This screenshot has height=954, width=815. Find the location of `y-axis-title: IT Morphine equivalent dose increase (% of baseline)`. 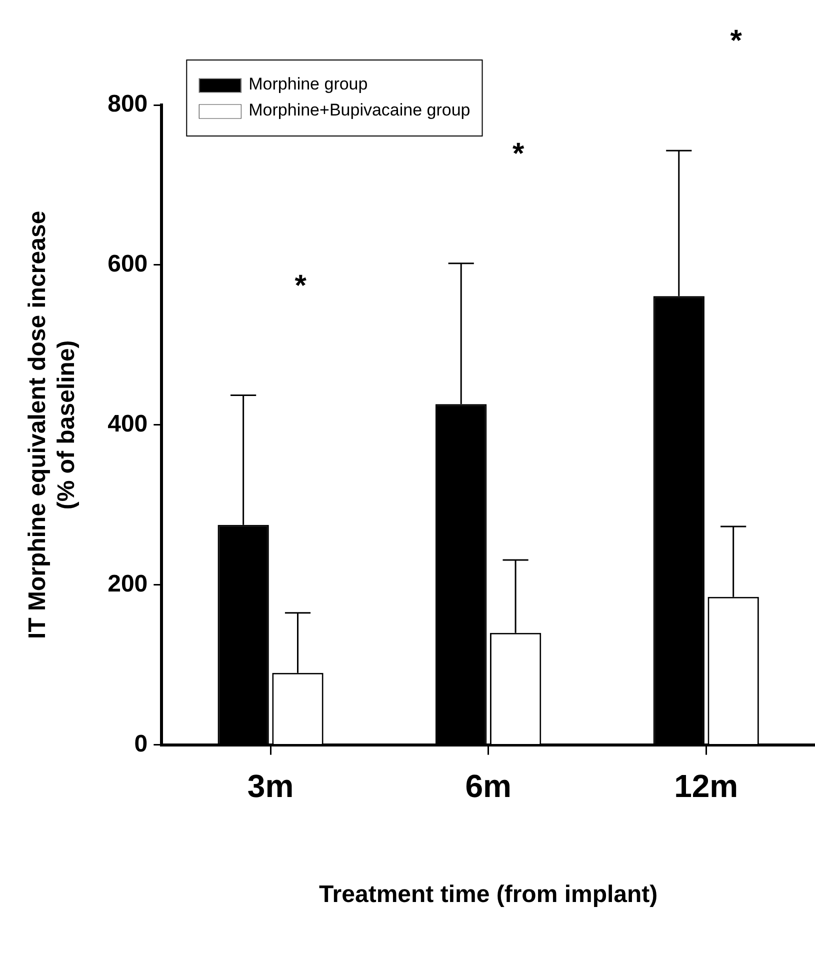

y-axis-title: IT Morphine equivalent dose increase (% of baseline) is located at coordinates (52, 424).